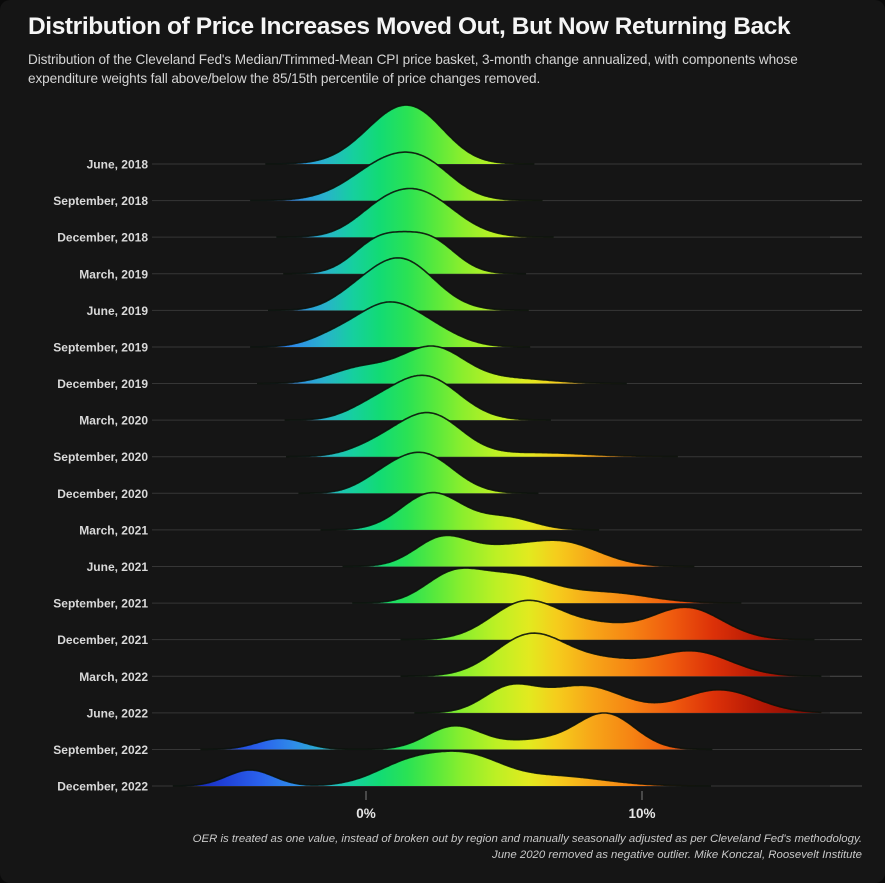  Describe the element at coordinates (100, 347) in the screenshot. I see `row-label: September, 2019` at that location.